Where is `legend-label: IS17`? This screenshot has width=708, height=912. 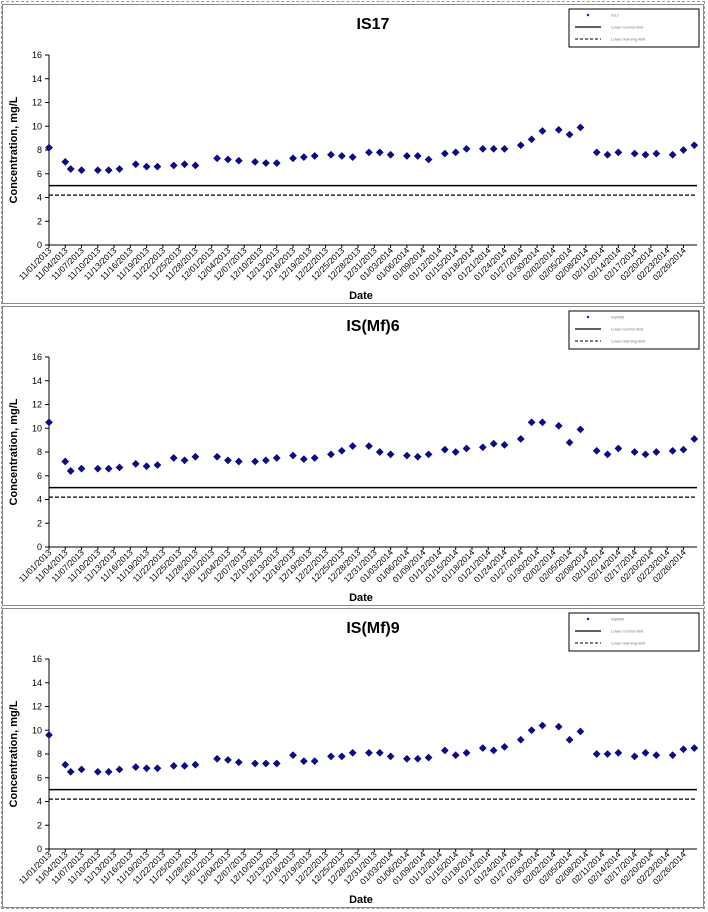
legend-label: IS17 is located at coordinates (615, 15).